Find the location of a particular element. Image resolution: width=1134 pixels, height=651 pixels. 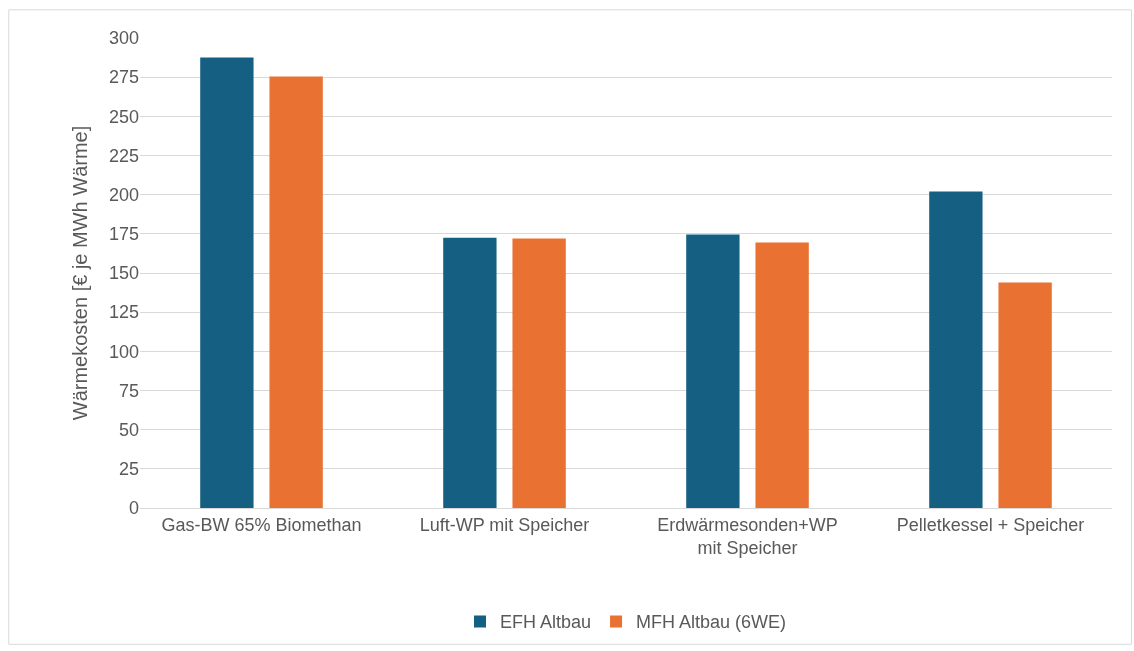

y-tick-label: 100 is located at coordinates (123, 351).